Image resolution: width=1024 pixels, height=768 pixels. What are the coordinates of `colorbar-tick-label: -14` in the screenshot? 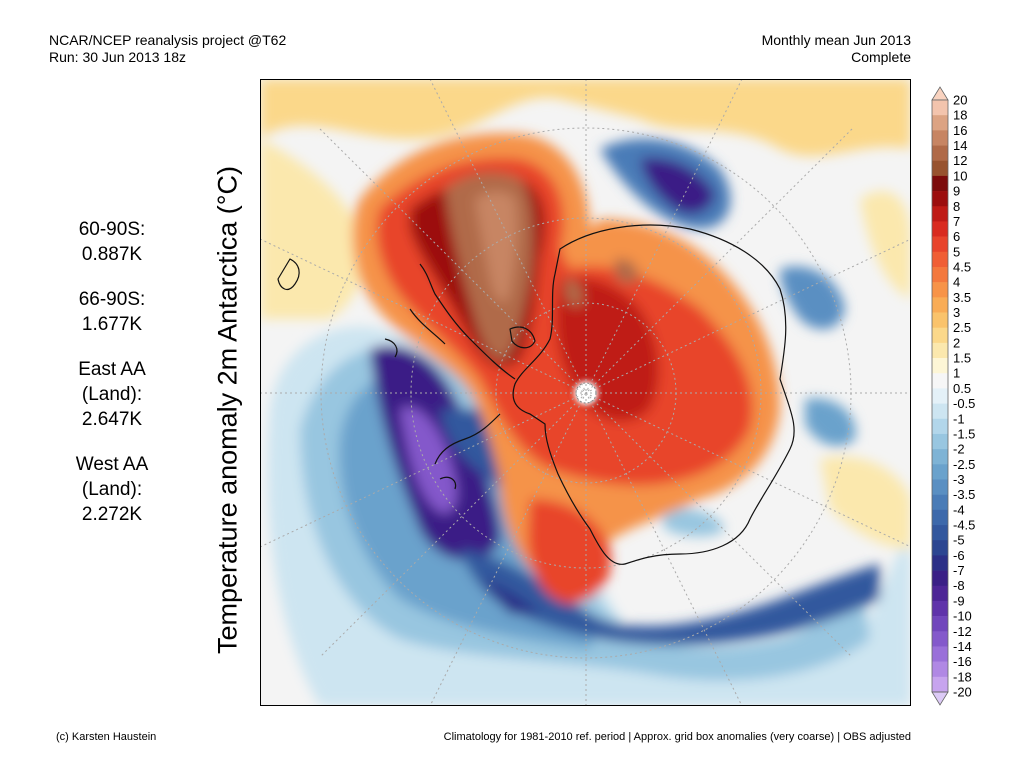 It's located at (962, 646).